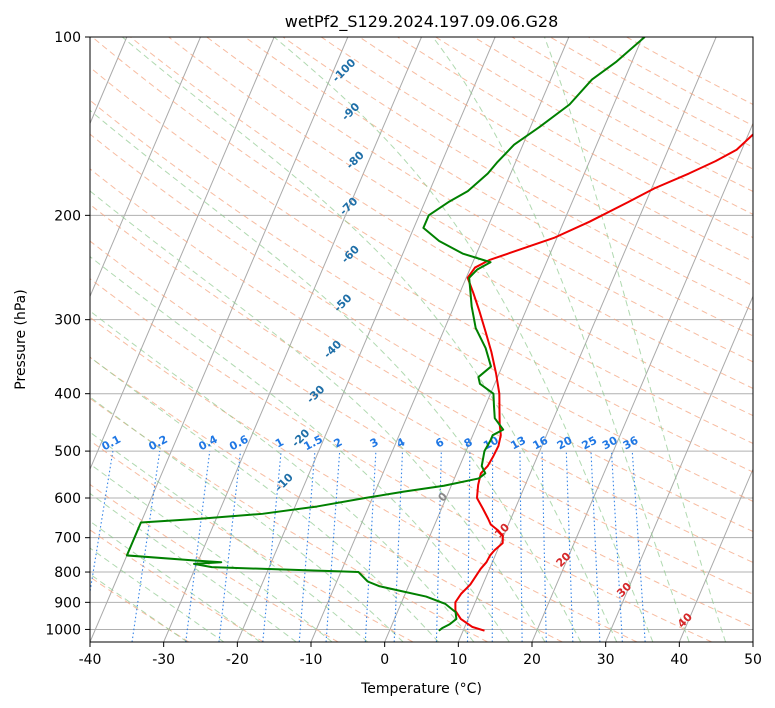 This screenshot has height=708, width=775. What do you see at coordinates (163, 660) in the screenshot?
I see `x-tick-label: -30` at bounding box center [163, 660].